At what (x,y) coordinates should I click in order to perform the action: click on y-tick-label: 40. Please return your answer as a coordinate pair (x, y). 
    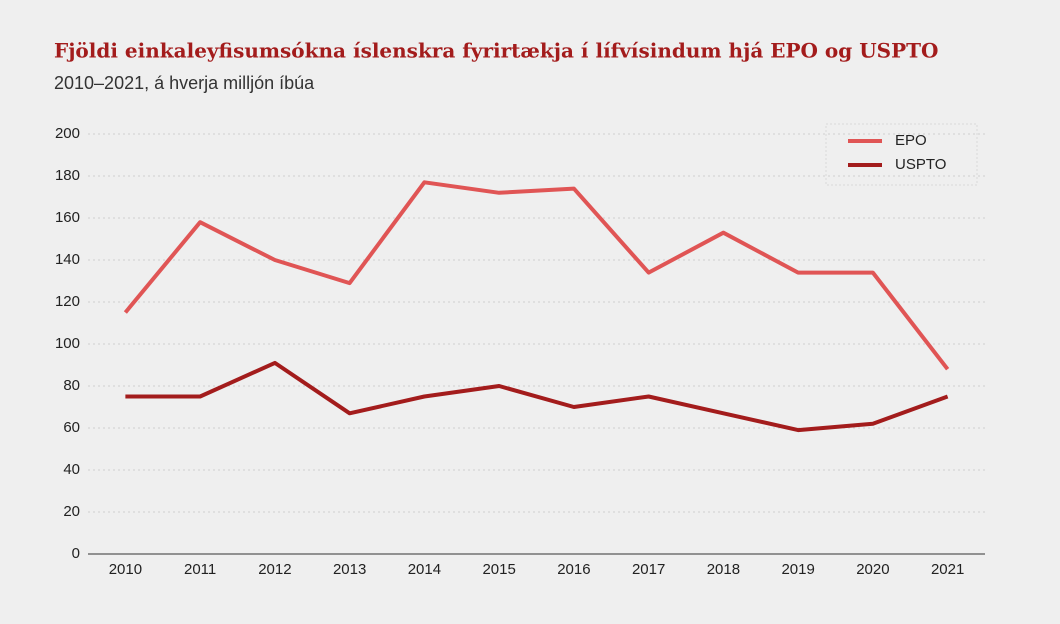
    Looking at the image, I should click on (71, 469).